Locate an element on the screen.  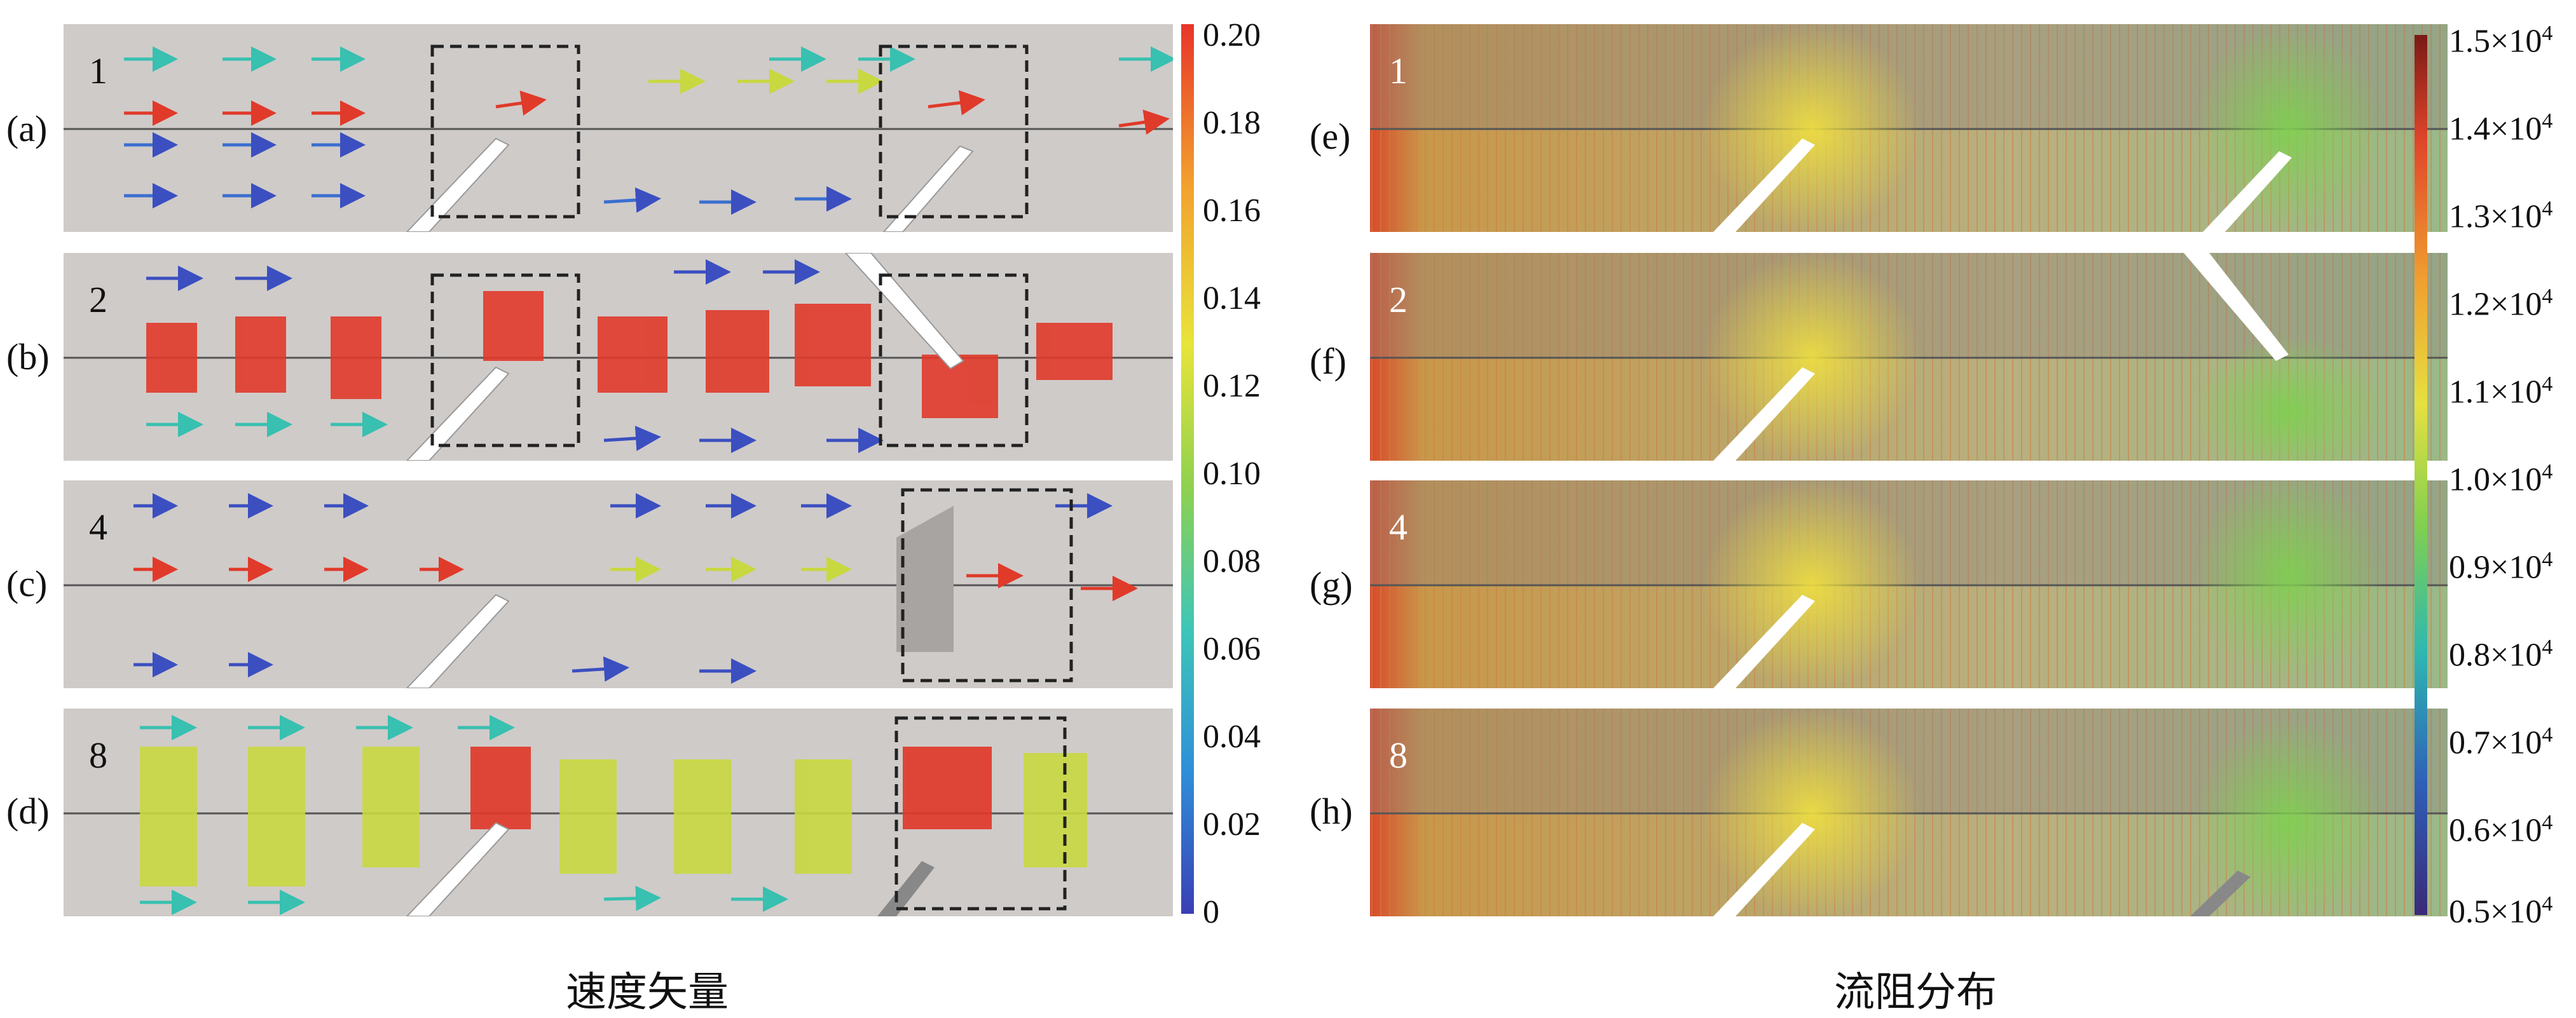
case-number-f: 2 is located at coordinates (1398, 299).